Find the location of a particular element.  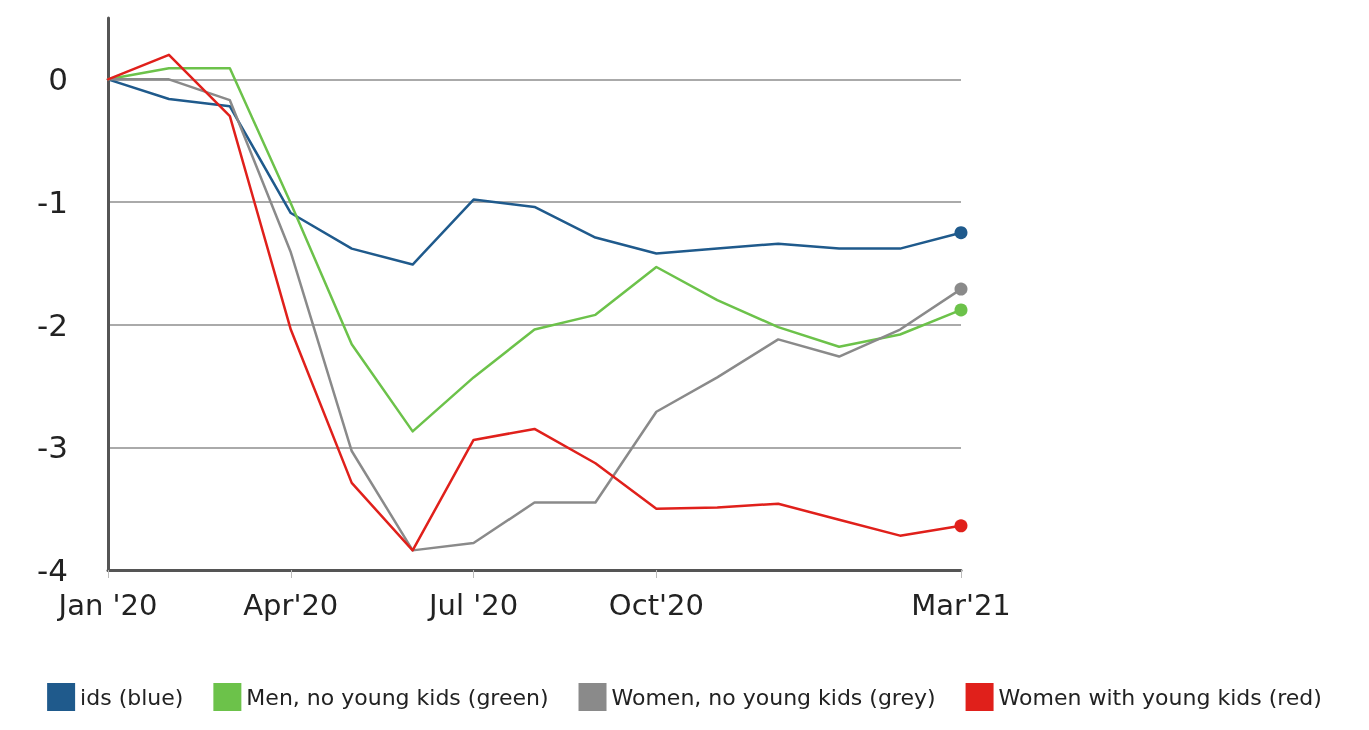

x-tick-label: Jul '20 is located at coordinates (473, 604).